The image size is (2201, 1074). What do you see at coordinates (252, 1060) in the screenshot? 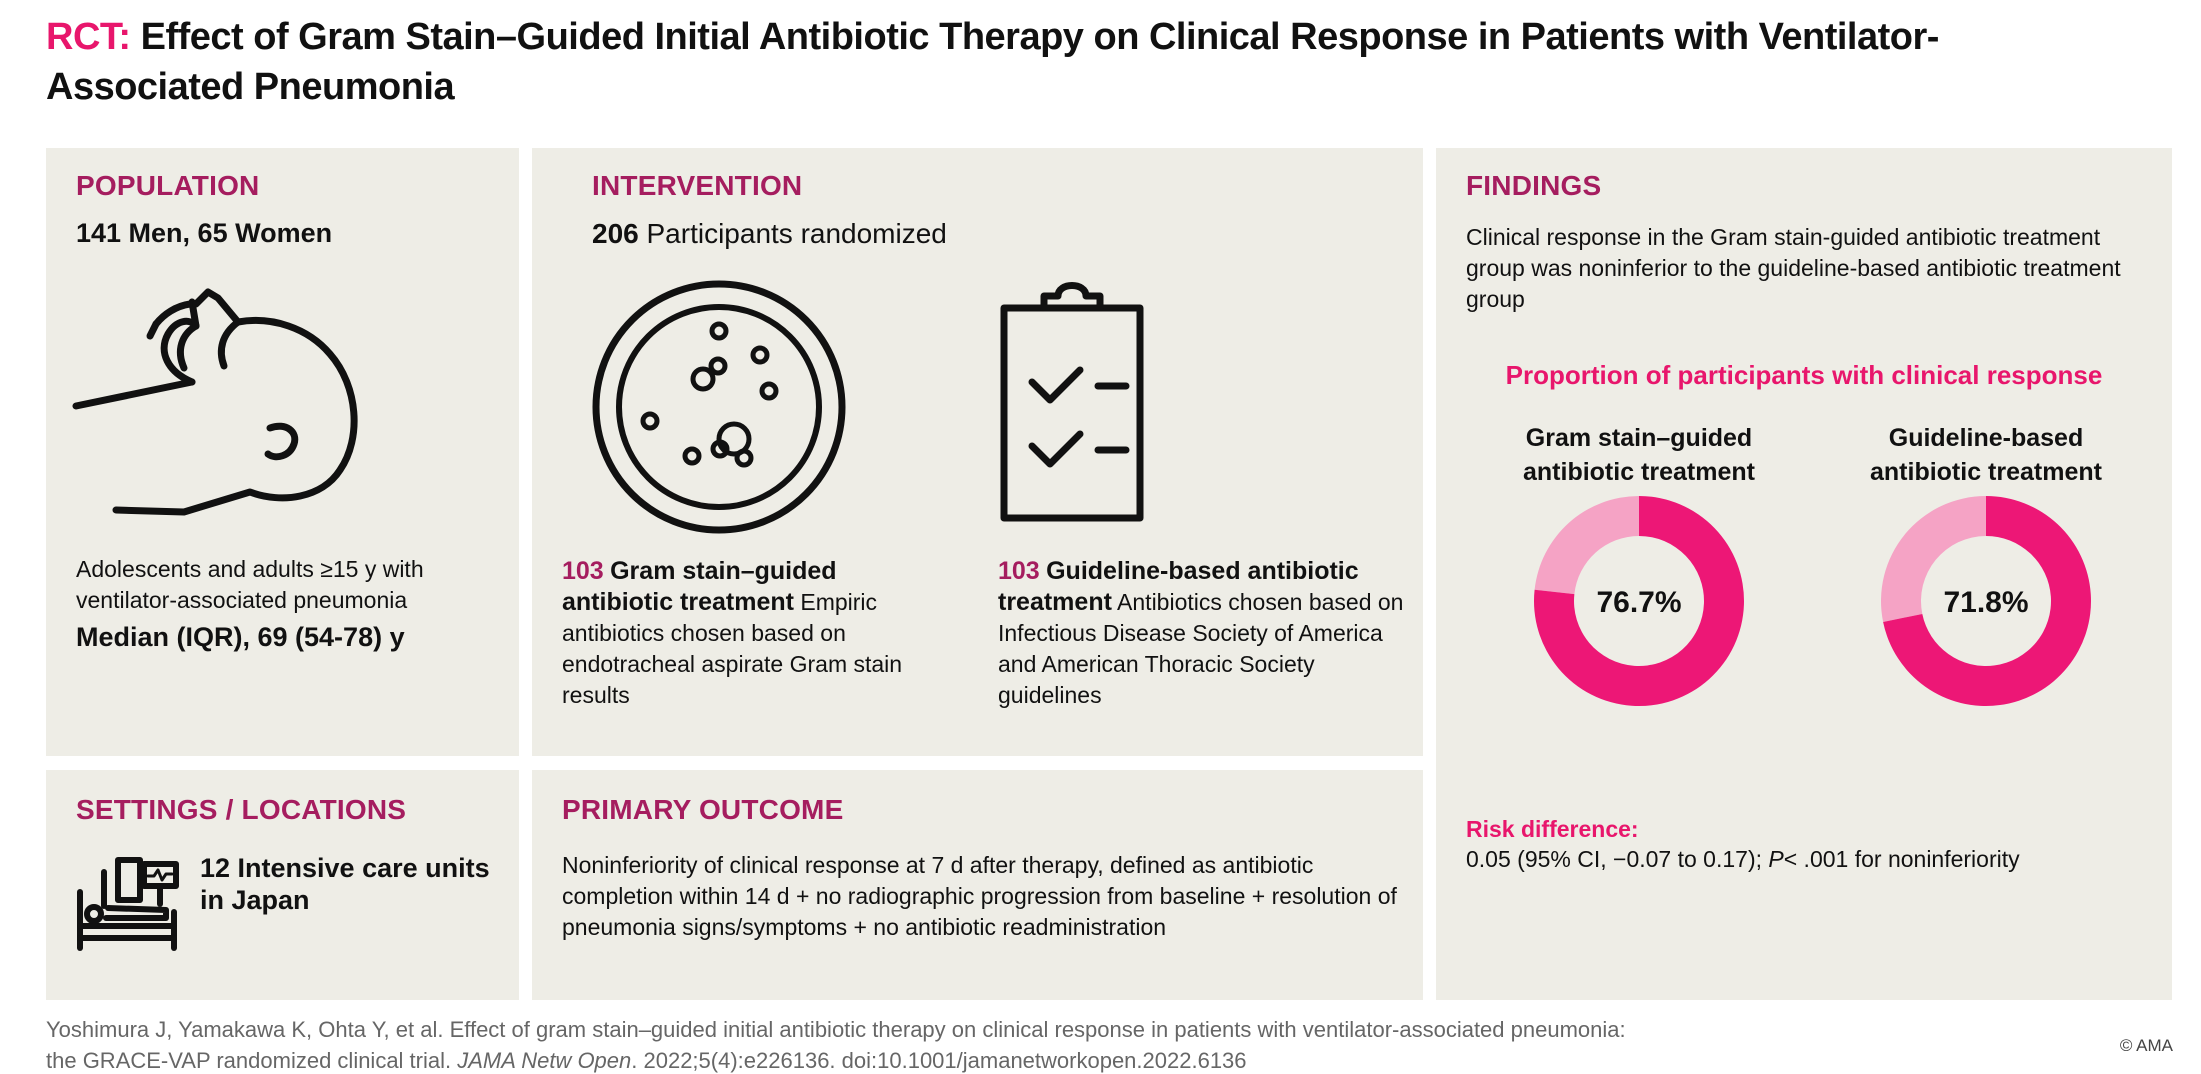
I see `citation-line2: the GRACE-VAP randomized clinical trial.` at bounding box center [252, 1060].